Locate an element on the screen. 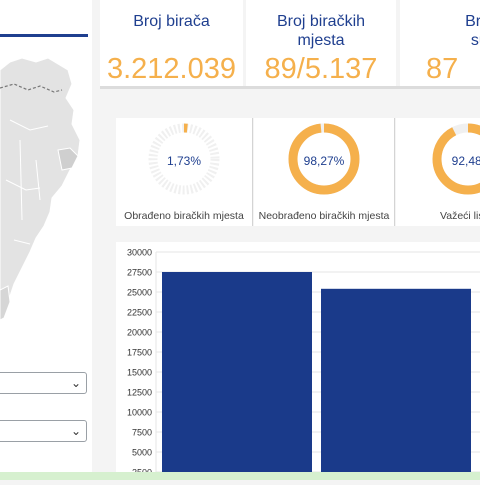 The image size is (480, 485). gauge-caption: Neobrađeno biračkih mjesta is located at coordinates (324, 216).